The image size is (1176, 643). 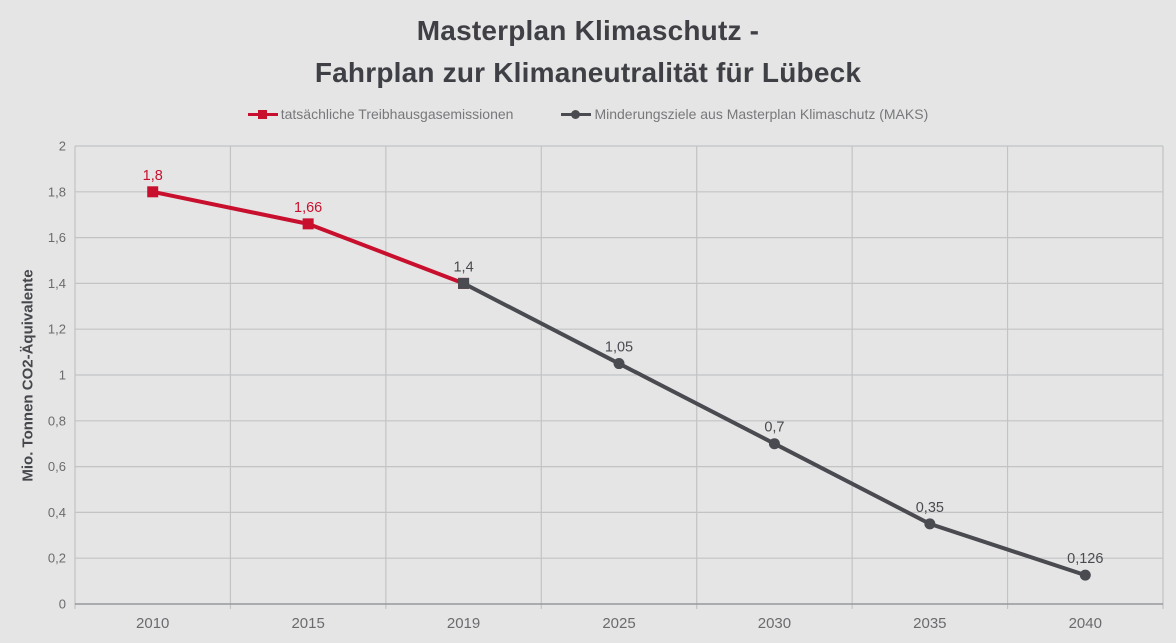 I want to click on y-axis-title: Mio. Tonnen CO2-Äquivalente, so click(x=28, y=375).